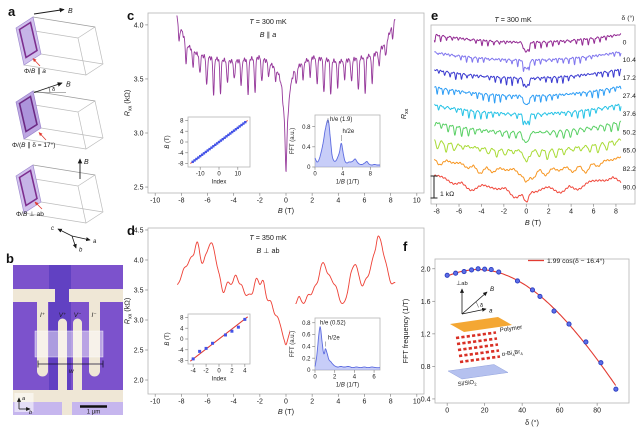 The height and width of the screenshot is (428, 640). I want to click on slab-B-parallel-a: B, so click(59, 41).